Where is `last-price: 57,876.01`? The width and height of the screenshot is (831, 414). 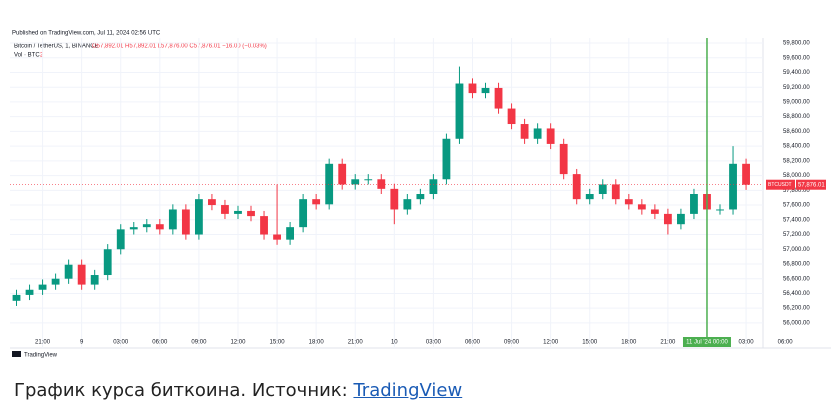
last-price: 57,876.01 is located at coordinates (811, 185).